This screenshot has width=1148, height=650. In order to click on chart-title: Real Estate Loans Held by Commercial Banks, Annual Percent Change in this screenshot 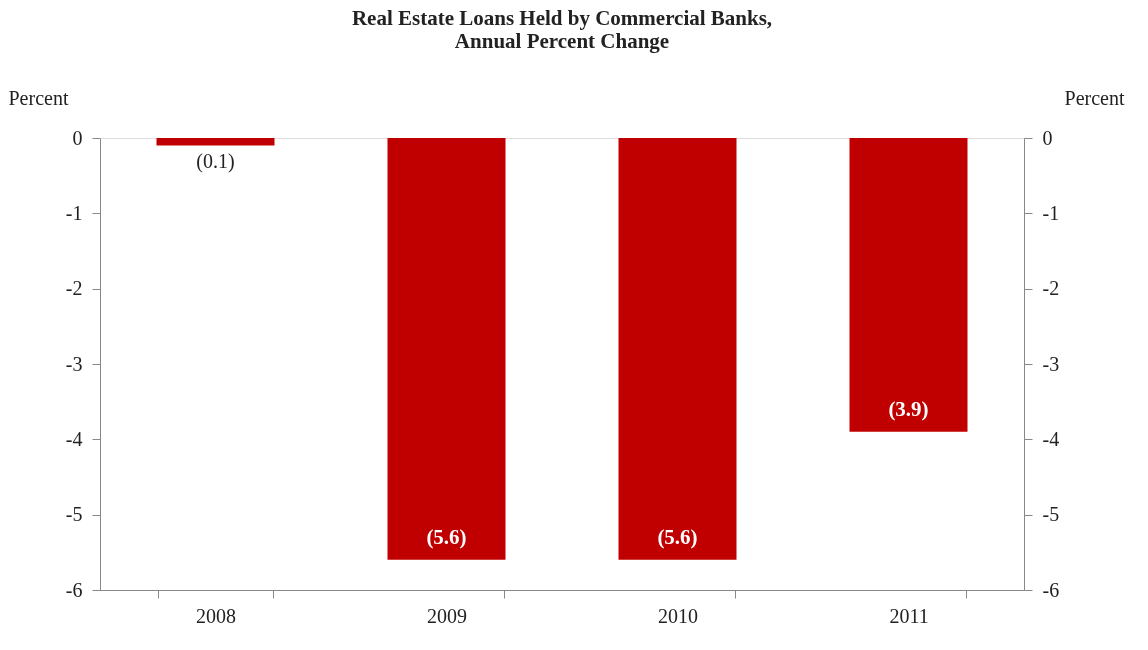, I will do `click(562, 29)`.